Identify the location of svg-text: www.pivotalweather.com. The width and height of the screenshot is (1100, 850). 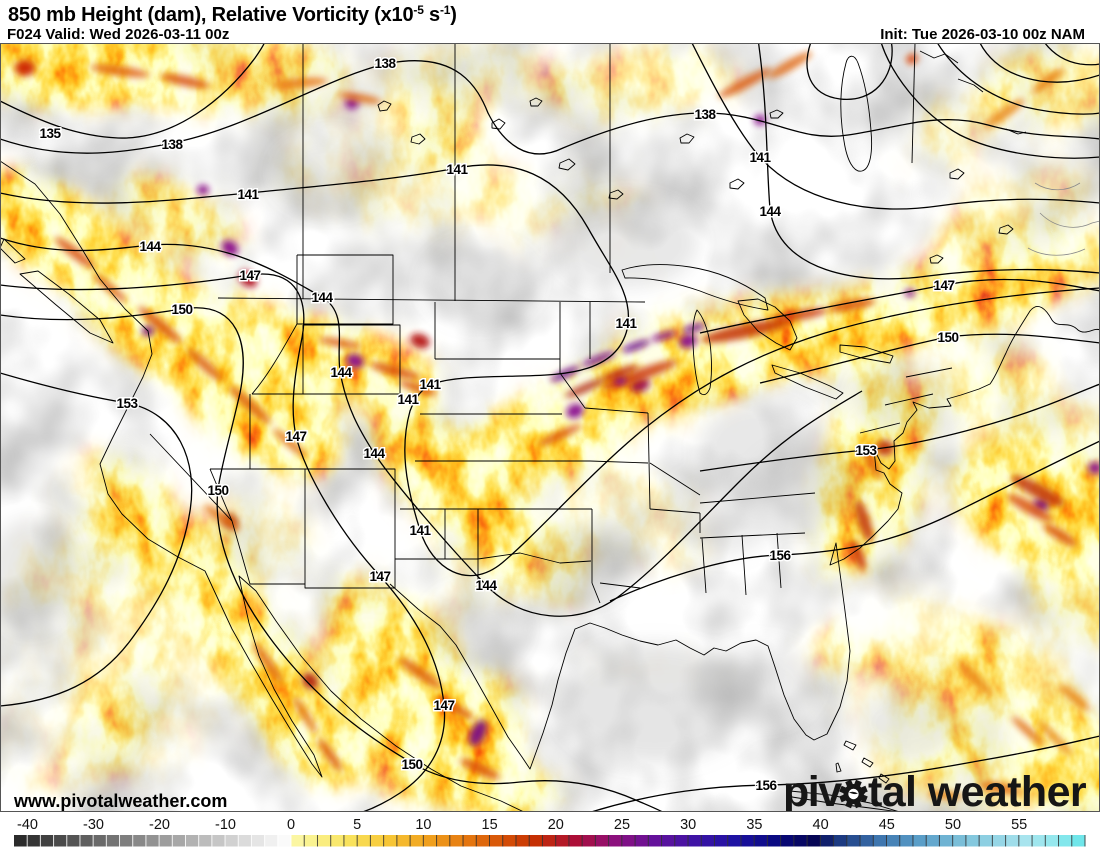
(120, 801).